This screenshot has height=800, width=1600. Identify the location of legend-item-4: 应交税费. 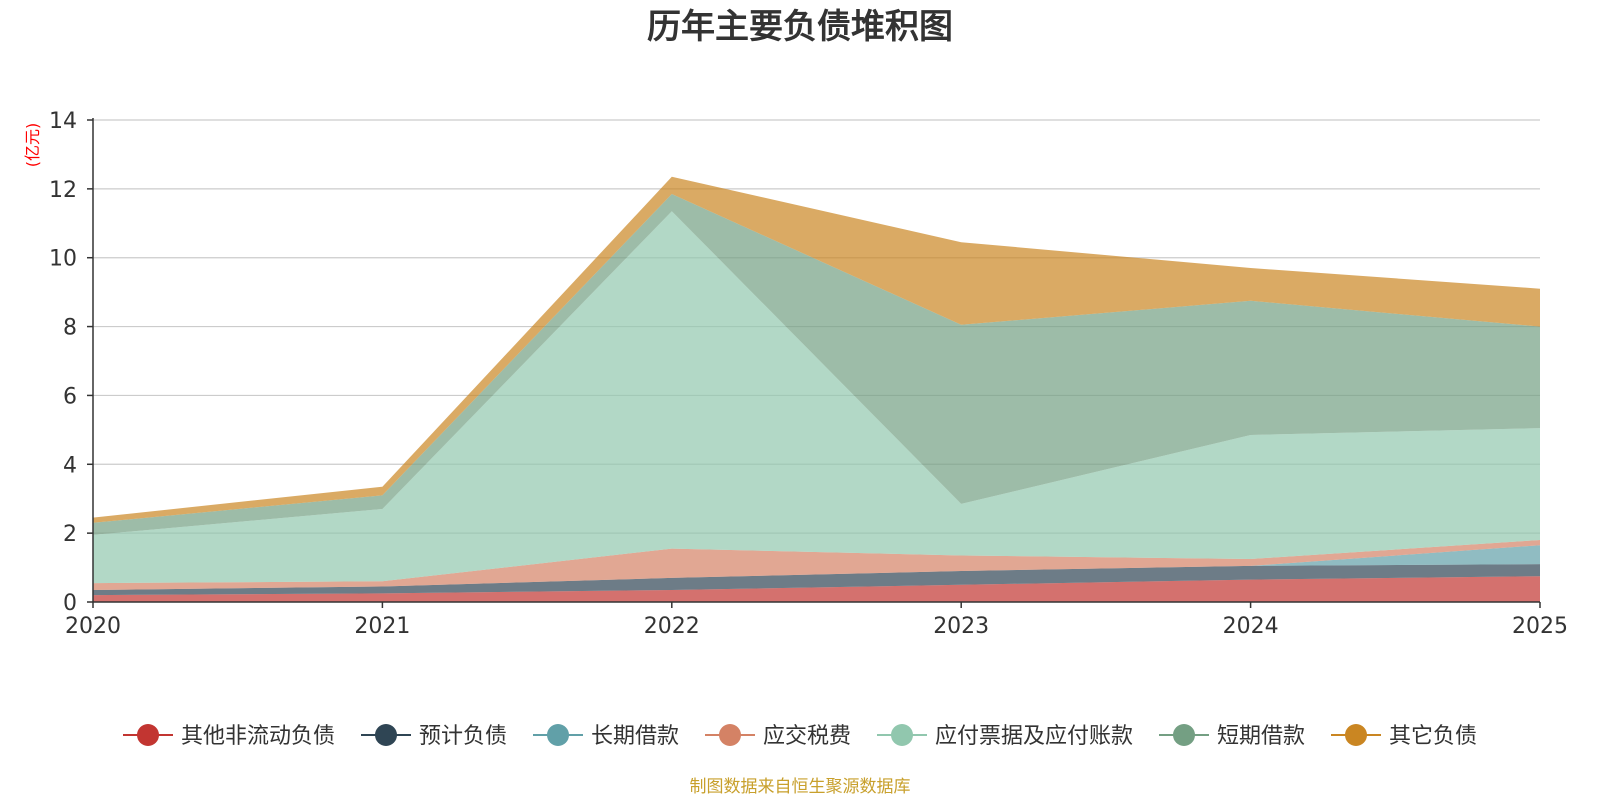
(778, 736).